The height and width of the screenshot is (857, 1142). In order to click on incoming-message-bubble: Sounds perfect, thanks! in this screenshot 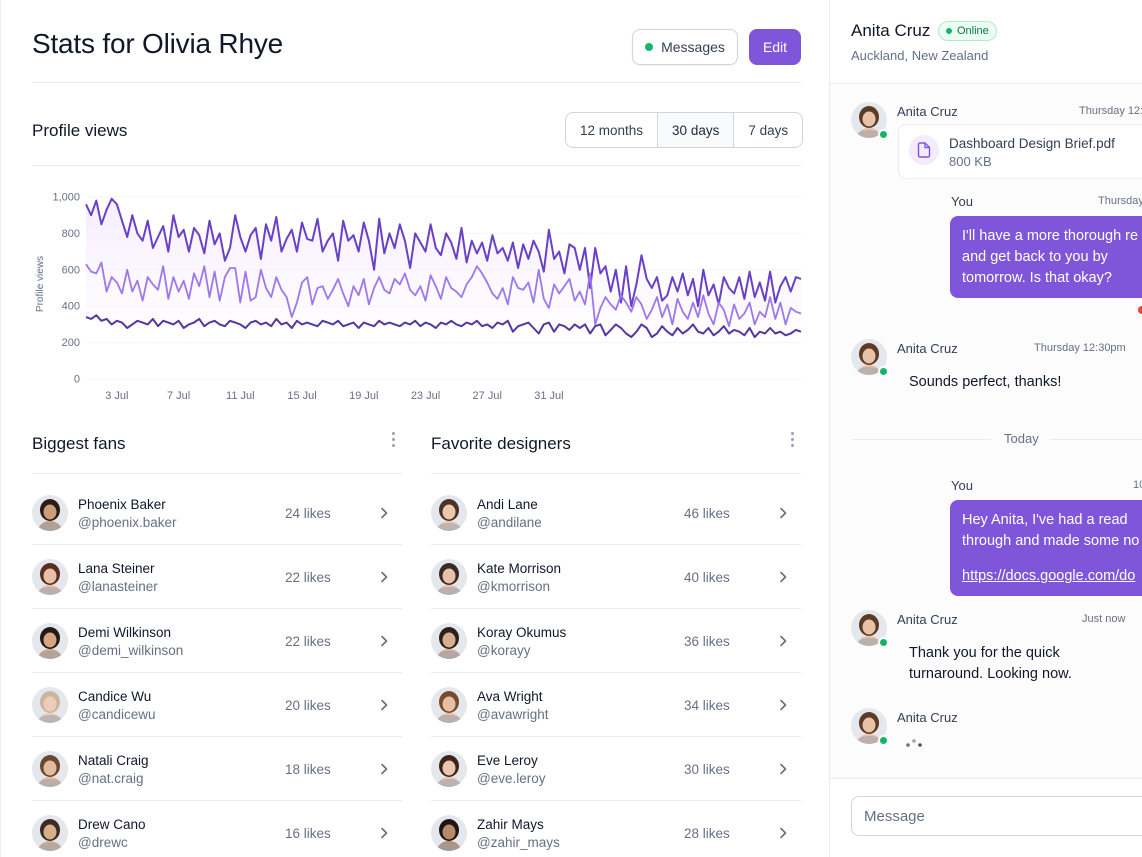, I will do `click(985, 382)`.